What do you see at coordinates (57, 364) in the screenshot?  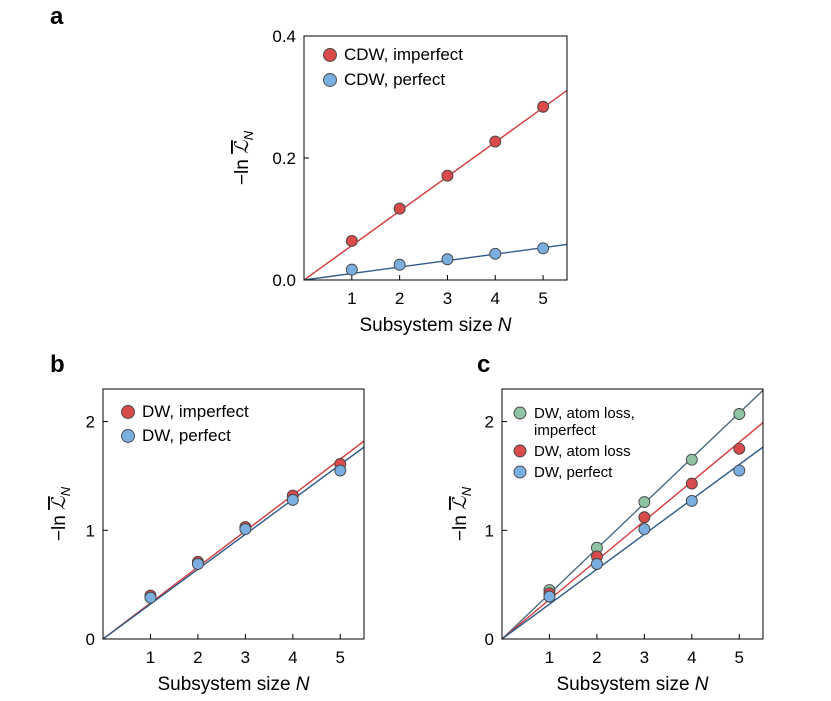 I see `panel-letter: b` at bounding box center [57, 364].